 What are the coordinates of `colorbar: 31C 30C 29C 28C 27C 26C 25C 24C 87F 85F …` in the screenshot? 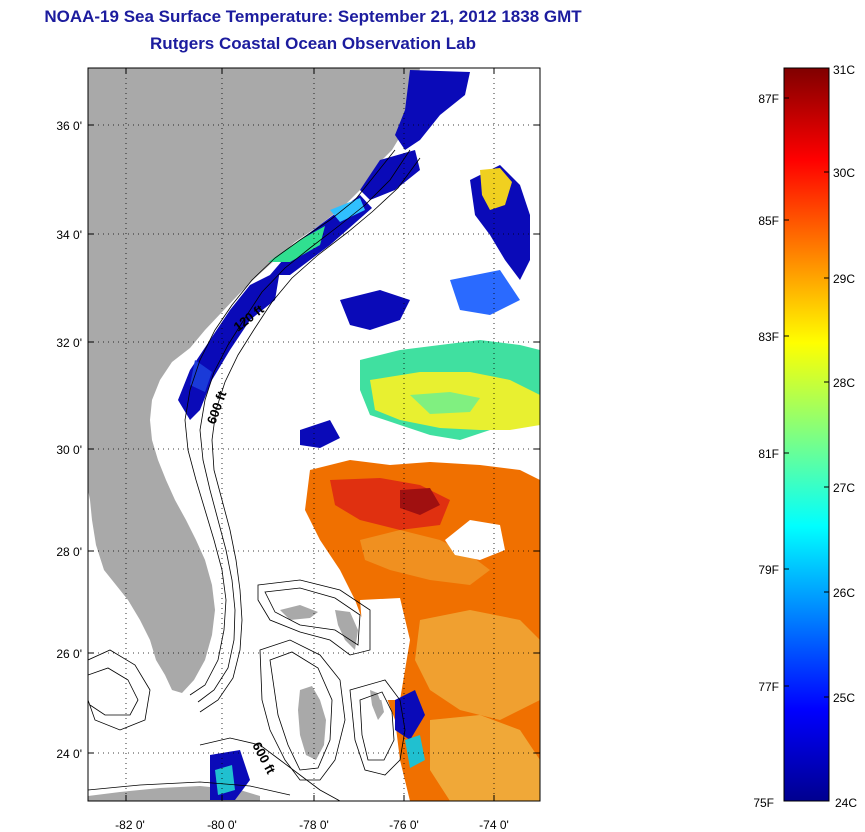 It's located at (805, 436).